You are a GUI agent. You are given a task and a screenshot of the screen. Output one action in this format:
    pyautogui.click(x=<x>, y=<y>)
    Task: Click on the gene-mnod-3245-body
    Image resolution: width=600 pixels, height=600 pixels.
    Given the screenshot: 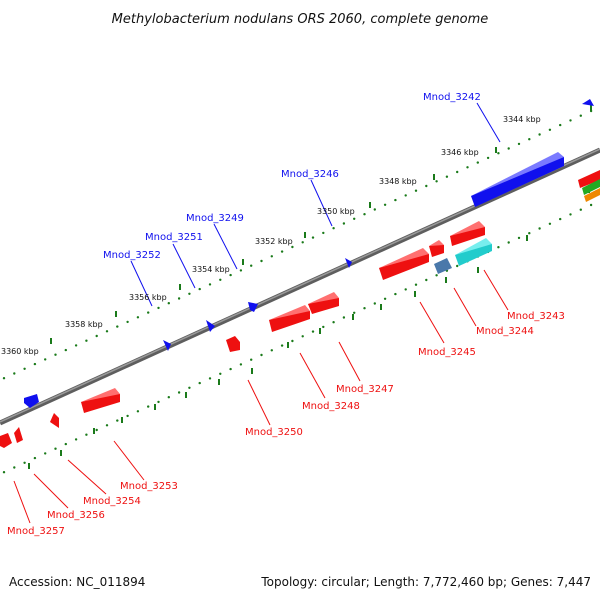 What is the action you would take?
    pyautogui.click(x=404, y=267)
    